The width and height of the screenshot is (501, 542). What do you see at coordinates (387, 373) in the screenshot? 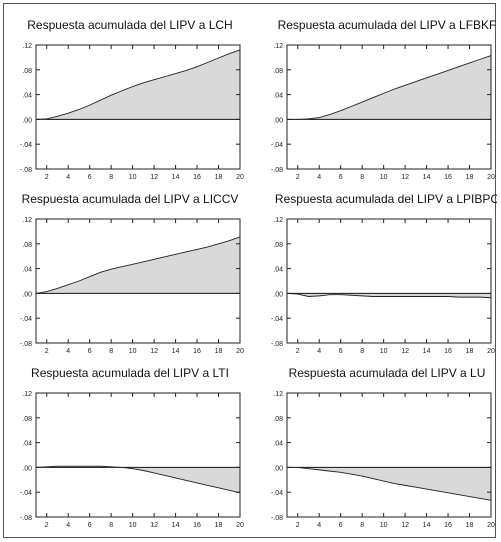
I see `chart-title: Respuesta acumulada del LIPV a LU` at bounding box center [387, 373].